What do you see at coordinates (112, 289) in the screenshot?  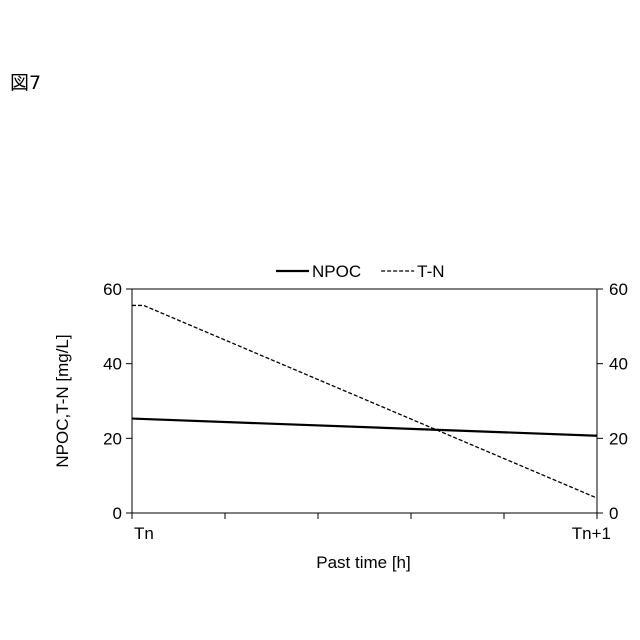 I see `y-tick-label: 60` at bounding box center [112, 289].